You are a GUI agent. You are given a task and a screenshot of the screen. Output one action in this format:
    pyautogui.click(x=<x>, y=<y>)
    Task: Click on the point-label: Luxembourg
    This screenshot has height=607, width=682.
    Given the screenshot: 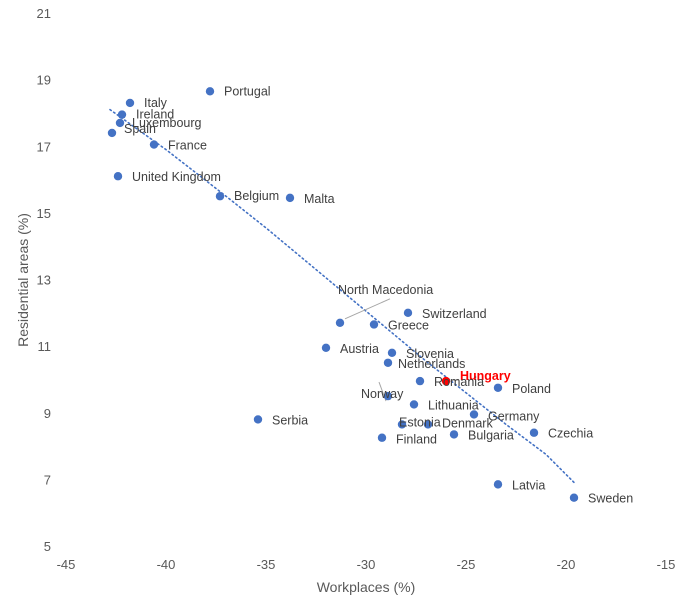 What is the action you would take?
    pyautogui.click(x=167, y=123)
    